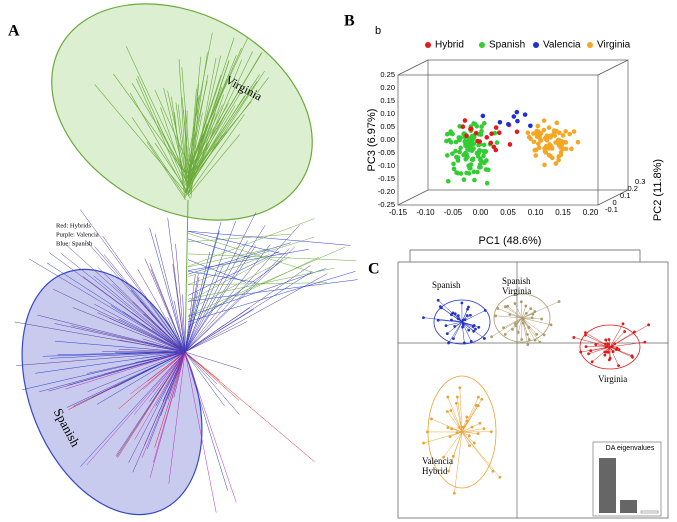 The image size is (677, 522). Describe the element at coordinates (512, 147) in the screenshot. I see `points` at that location.